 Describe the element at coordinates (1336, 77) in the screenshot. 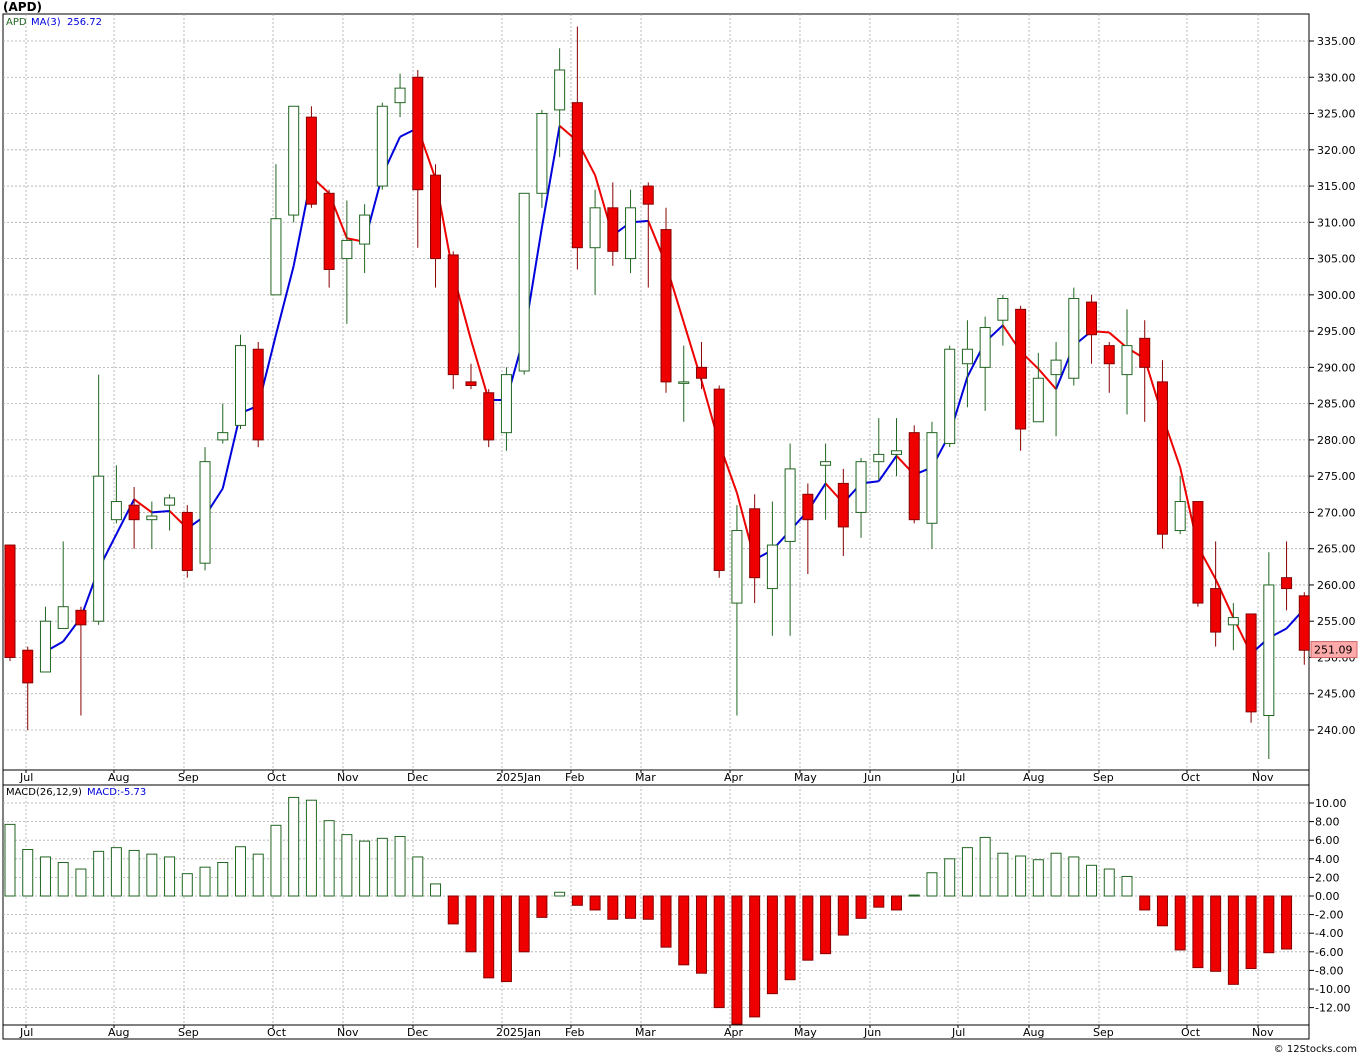

I see `price-tick-label: 330.00` at that location.